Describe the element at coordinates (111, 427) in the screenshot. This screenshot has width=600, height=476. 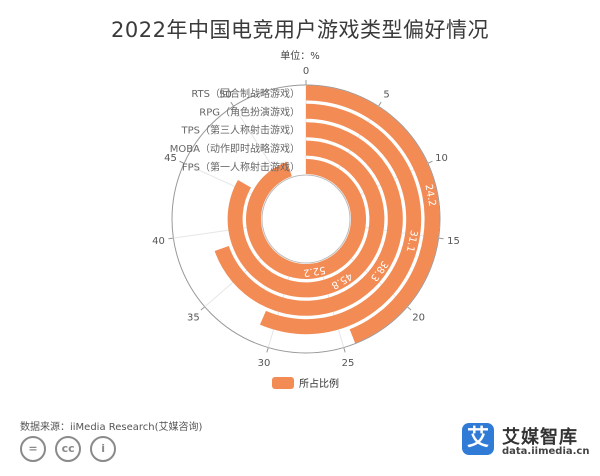
I see `source-note: 数据来源：iiMedia Research(艾媒咨询)` at that location.